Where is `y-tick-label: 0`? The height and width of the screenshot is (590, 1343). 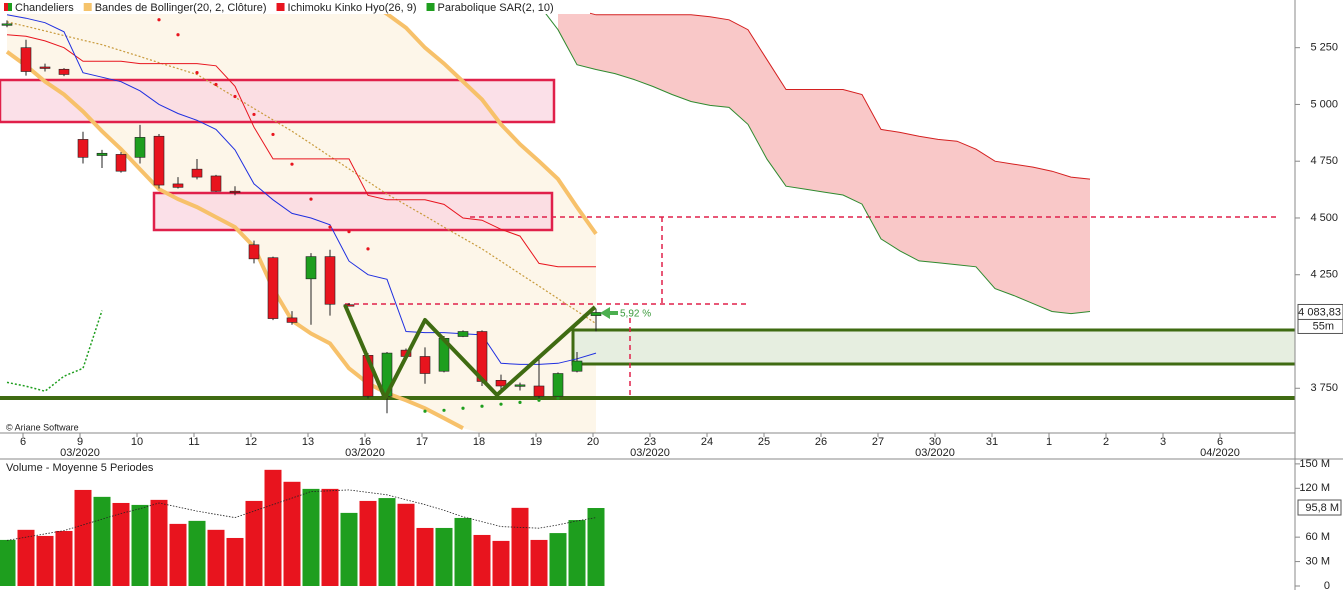
y-tick-label: 0 is located at coordinates (1327, 585).